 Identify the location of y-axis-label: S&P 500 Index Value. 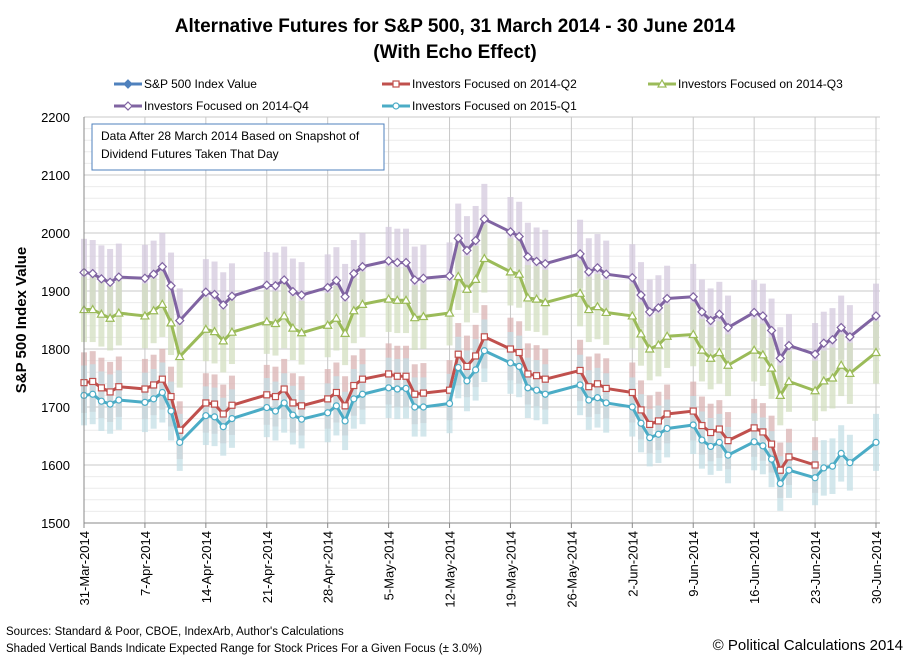
(21, 320).